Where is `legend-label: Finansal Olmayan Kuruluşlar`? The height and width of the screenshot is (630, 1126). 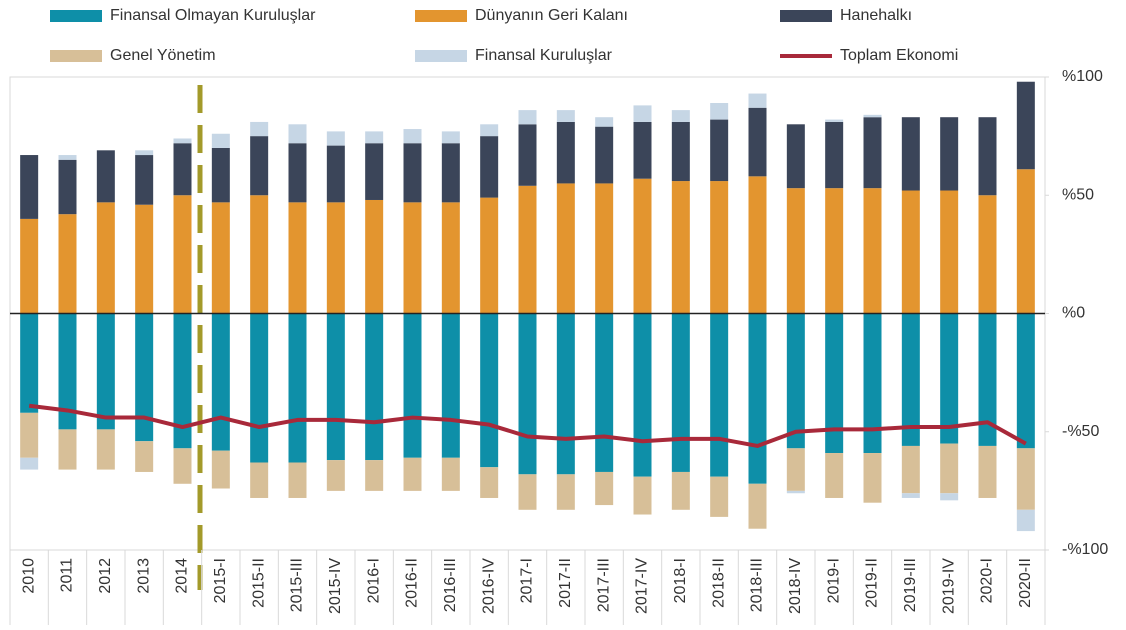 legend-label: Finansal Olmayan Kuruluşlar is located at coordinates (213, 15).